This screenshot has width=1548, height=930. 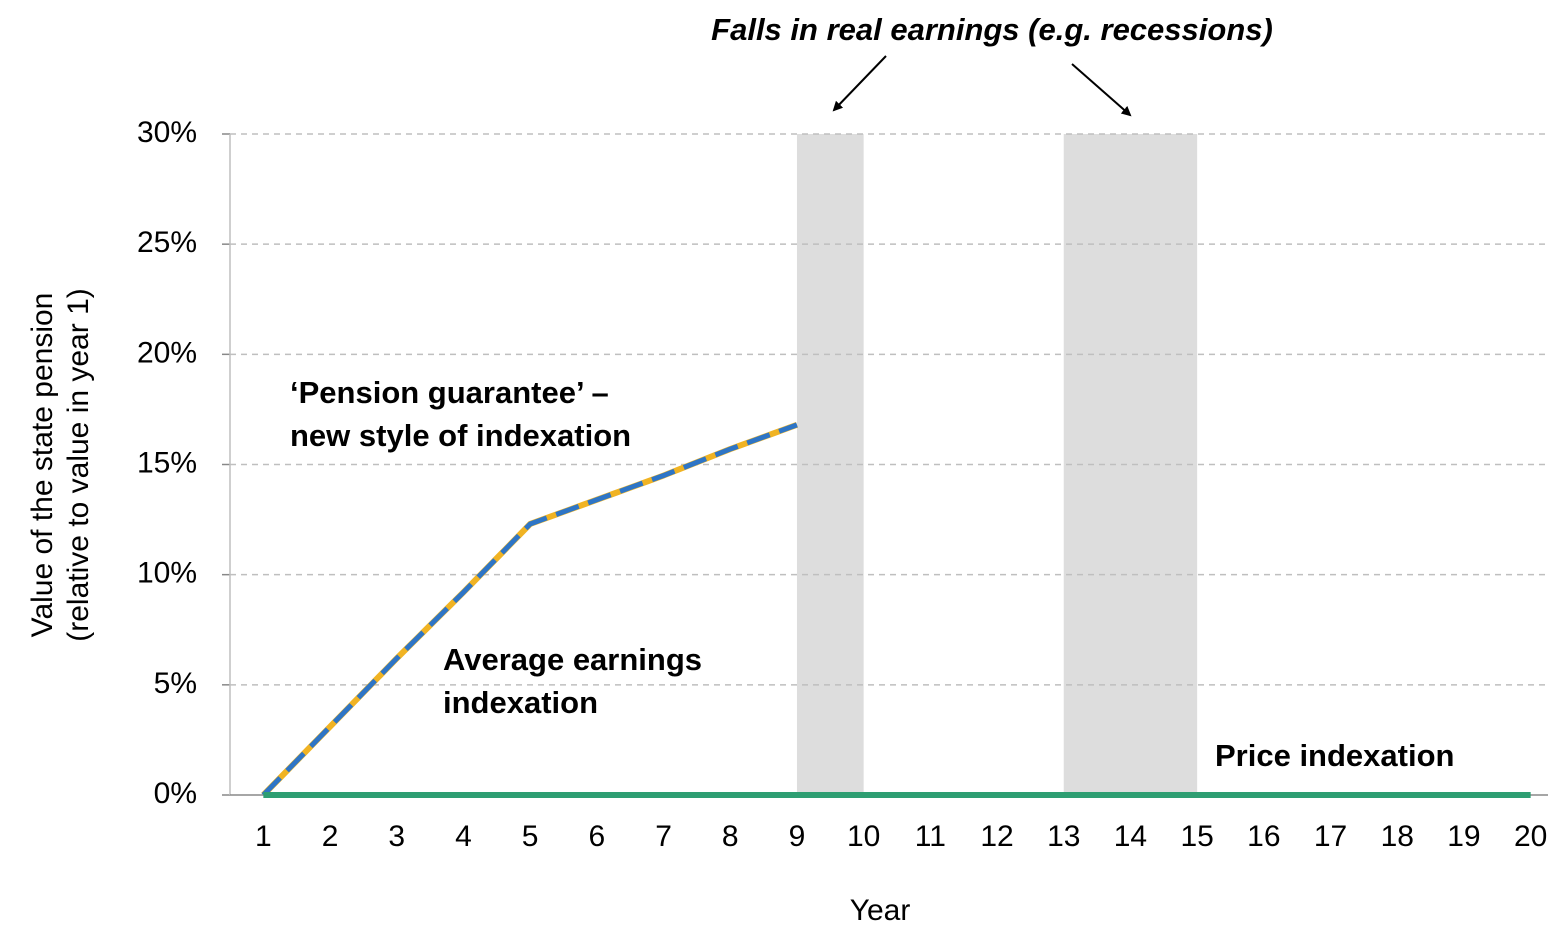 What do you see at coordinates (1130, 836) in the screenshot?
I see `x-tick-label: 14` at bounding box center [1130, 836].